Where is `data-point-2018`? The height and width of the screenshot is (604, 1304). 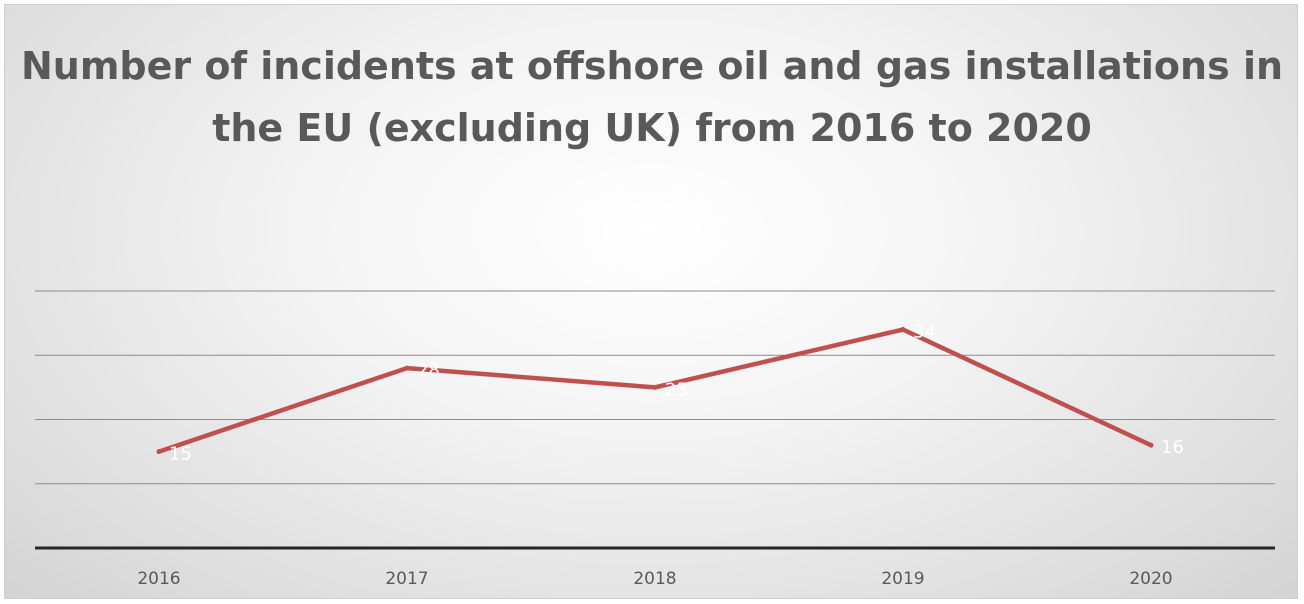
data-point-2018 is located at coordinates (655, 387).